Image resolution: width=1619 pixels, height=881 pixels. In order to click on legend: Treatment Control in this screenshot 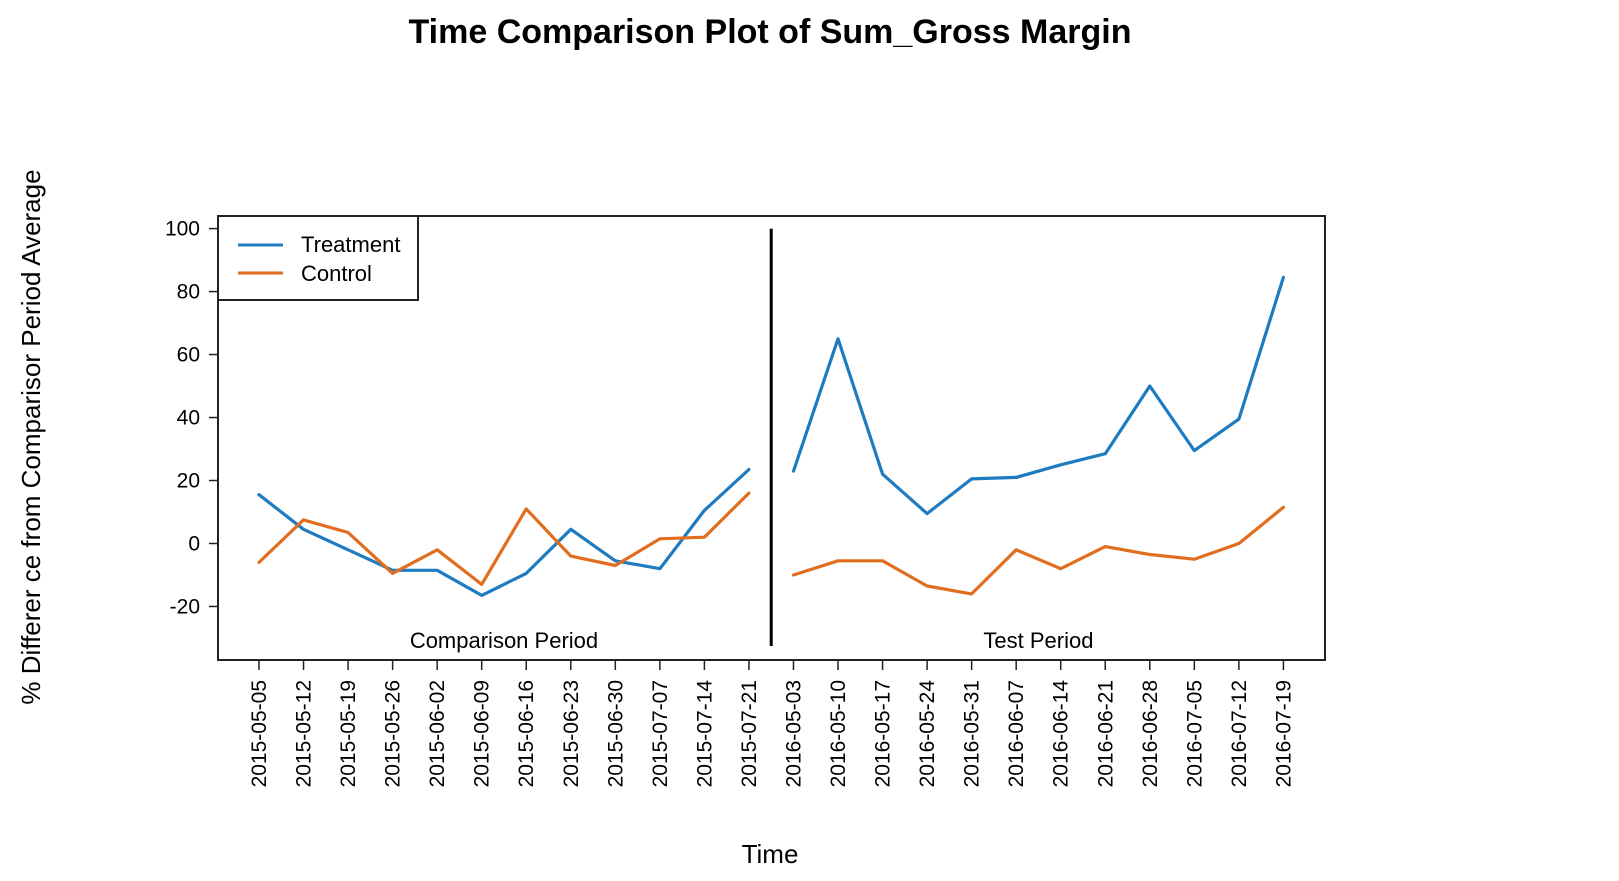, I will do `click(318, 258)`.